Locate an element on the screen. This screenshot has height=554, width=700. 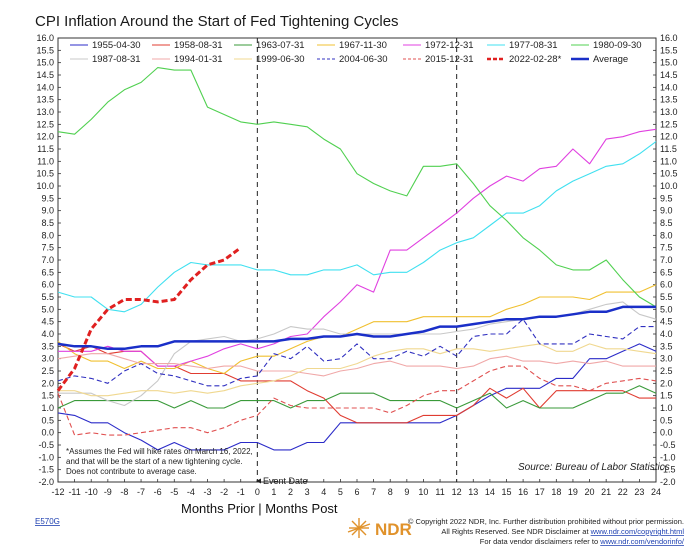
x-tick-label: -12 is located at coordinates (57, 492).